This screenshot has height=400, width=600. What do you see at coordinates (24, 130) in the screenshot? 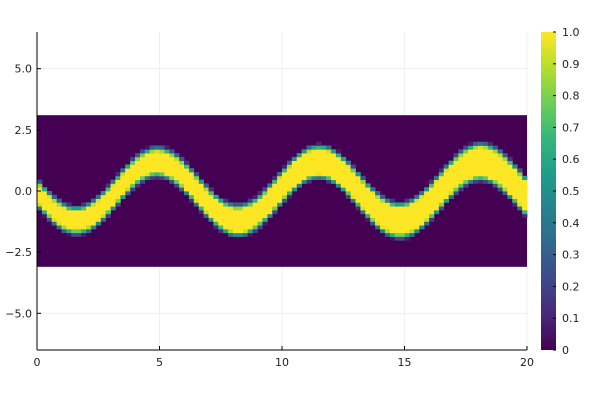
I see `y-tick-label: 2.5` at bounding box center [24, 130].